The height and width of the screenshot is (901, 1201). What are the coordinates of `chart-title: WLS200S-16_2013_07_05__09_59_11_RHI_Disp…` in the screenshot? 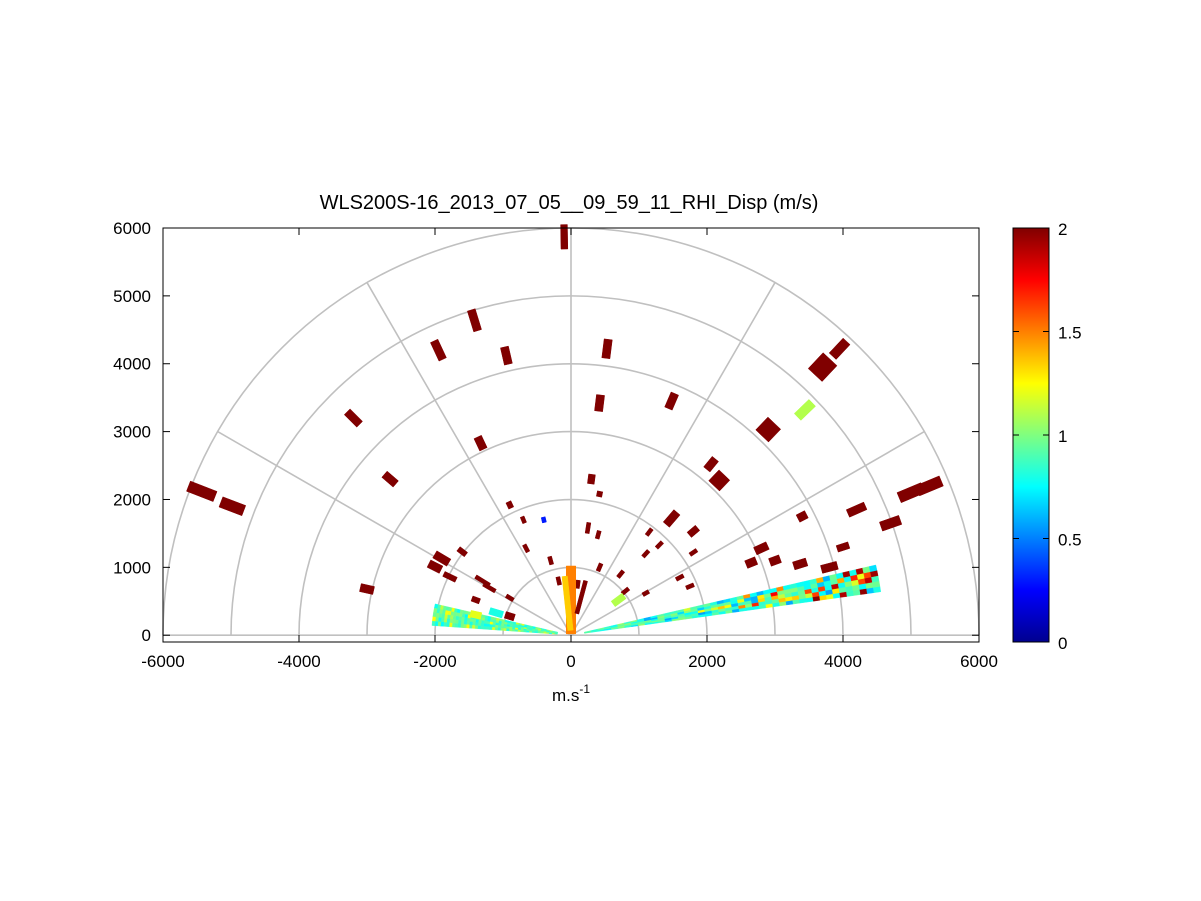 It's located at (569, 203).